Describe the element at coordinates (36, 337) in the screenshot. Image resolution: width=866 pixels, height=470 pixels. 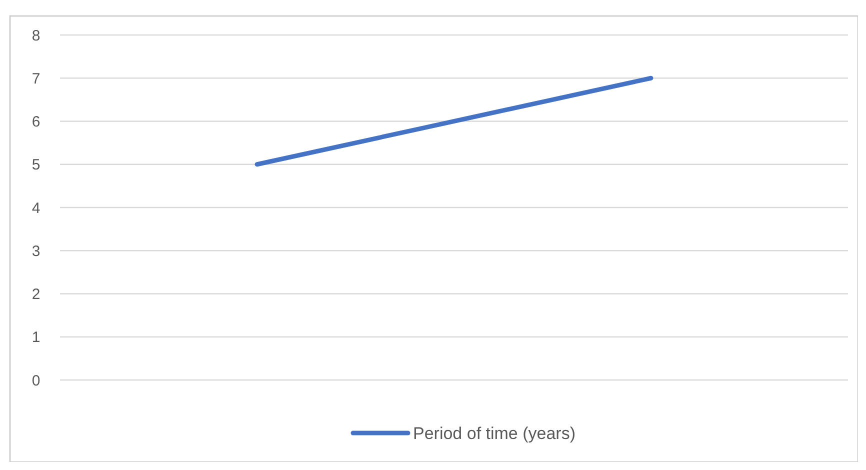
I see `y-tick-label: 1` at that location.